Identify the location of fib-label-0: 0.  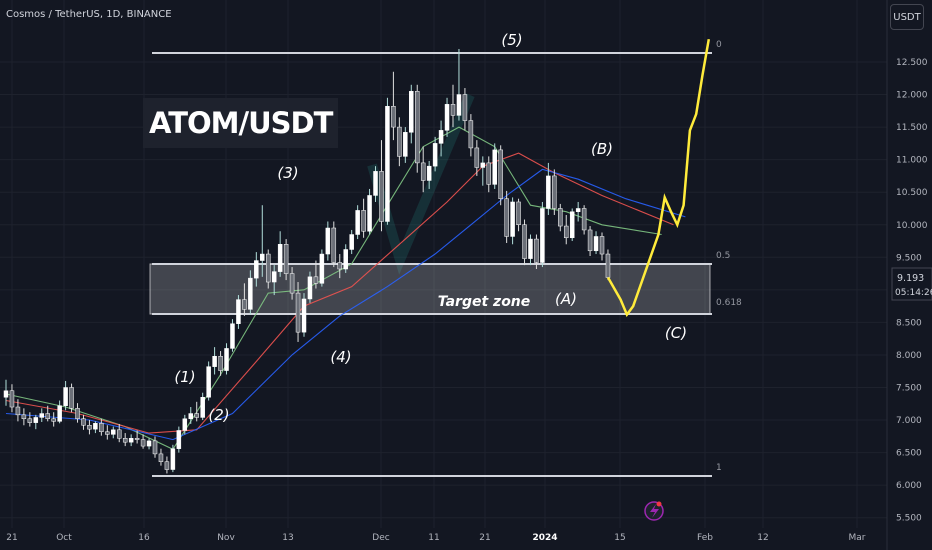
(719, 45).